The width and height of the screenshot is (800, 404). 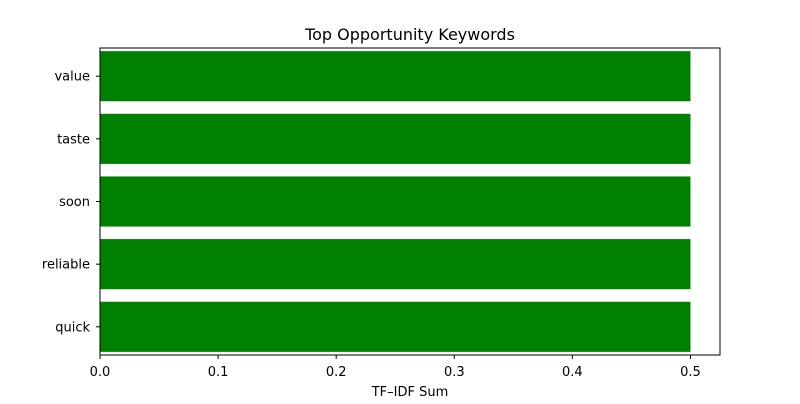 What do you see at coordinates (218, 372) in the screenshot?
I see `x-tick-label: 0.1` at bounding box center [218, 372].